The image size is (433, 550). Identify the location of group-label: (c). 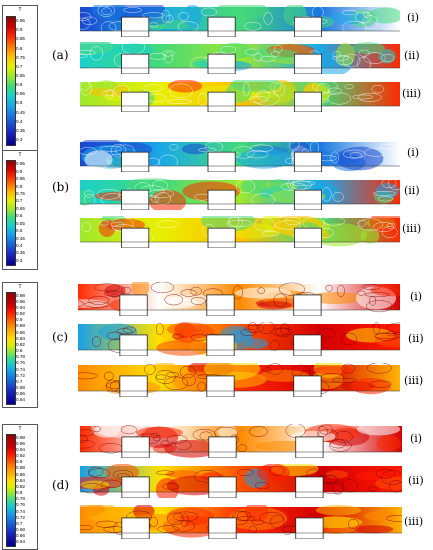
(60, 337).